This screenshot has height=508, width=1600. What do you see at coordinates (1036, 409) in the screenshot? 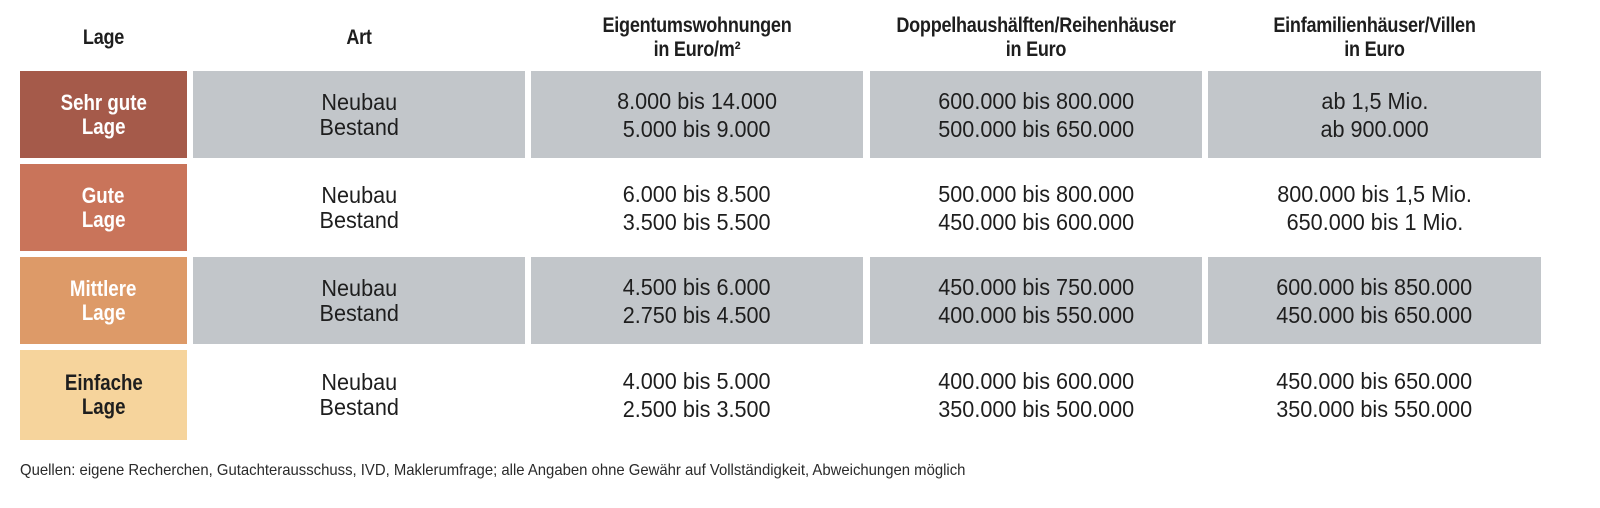
I see `value-bestand: 350.000 bis 500.000` at bounding box center [1036, 409].